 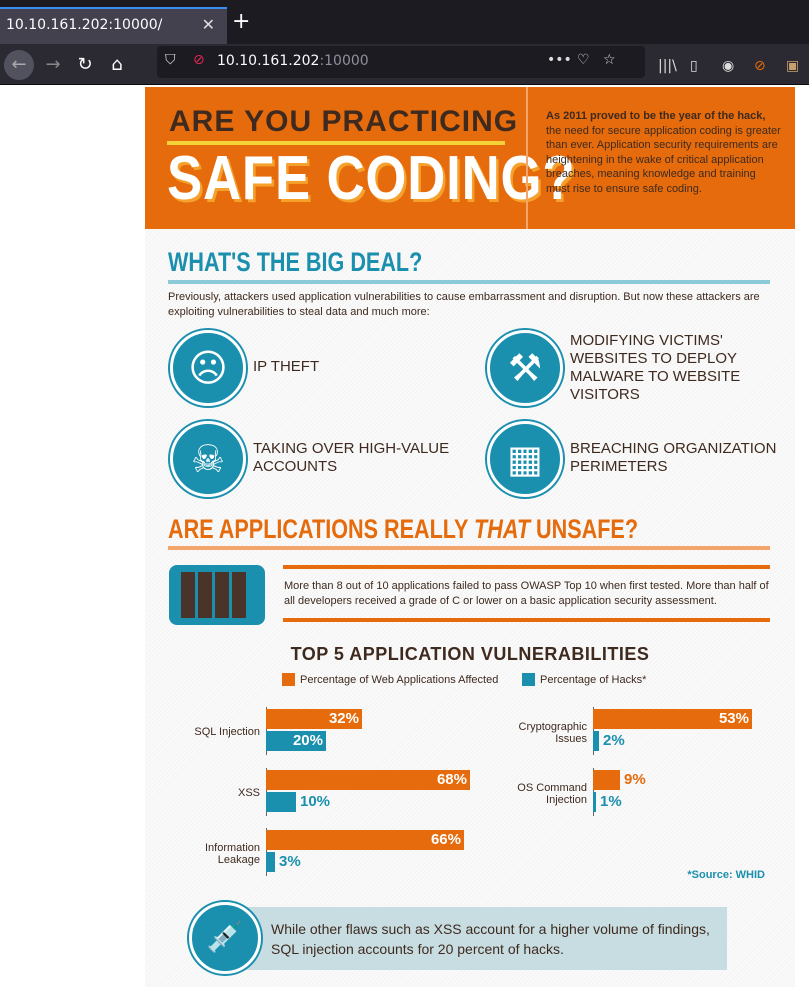 I want to click on headline-top: ARE YOU PRACTICING, so click(x=344, y=121).